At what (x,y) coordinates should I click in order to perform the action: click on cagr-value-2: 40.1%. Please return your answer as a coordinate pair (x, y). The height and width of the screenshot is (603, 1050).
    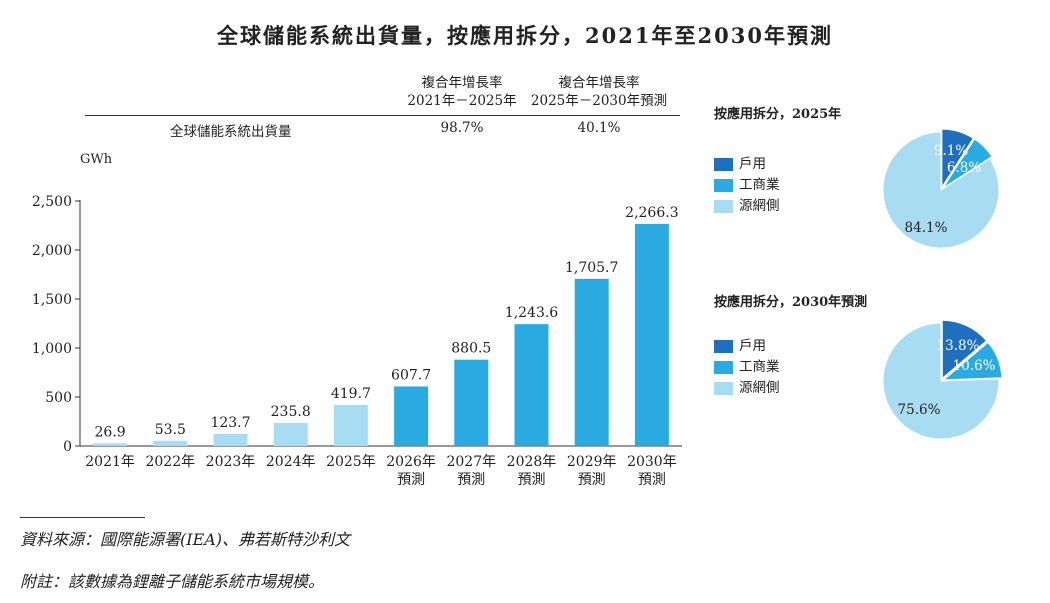
    Looking at the image, I should click on (599, 128).